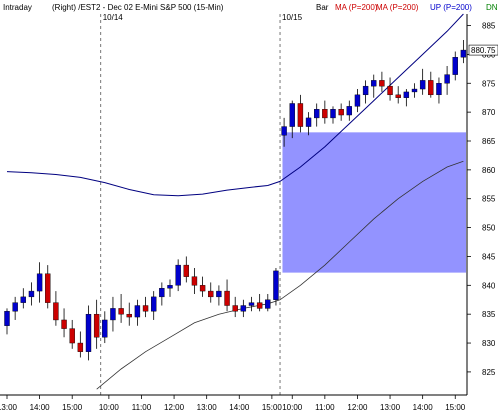  What do you see at coordinates (357, 407) in the screenshot?
I see `x-tick-label: 12:00` at bounding box center [357, 407].